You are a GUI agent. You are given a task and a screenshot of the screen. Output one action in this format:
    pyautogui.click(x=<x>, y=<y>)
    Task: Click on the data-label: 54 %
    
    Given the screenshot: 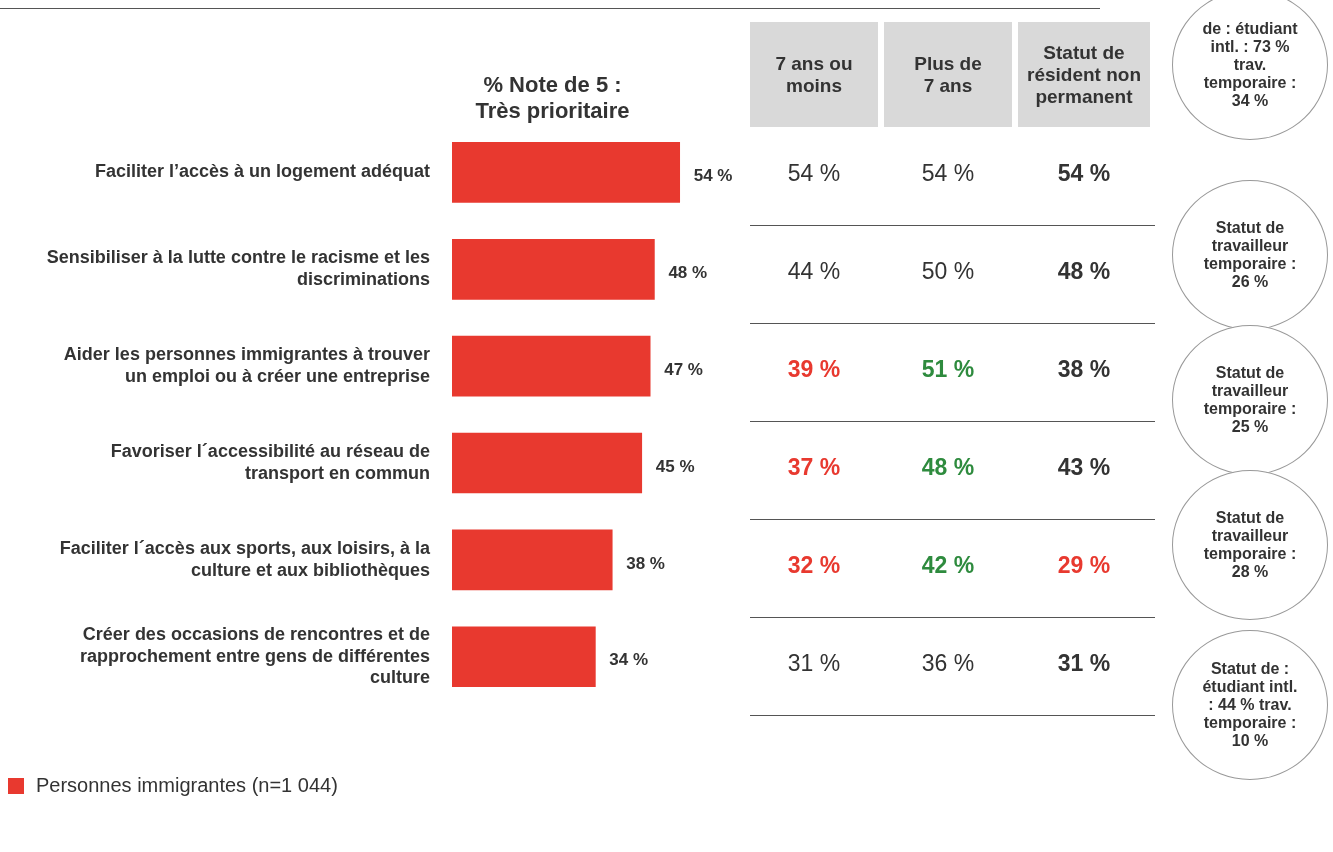 What is the action you would take?
    pyautogui.click(x=713, y=176)
    